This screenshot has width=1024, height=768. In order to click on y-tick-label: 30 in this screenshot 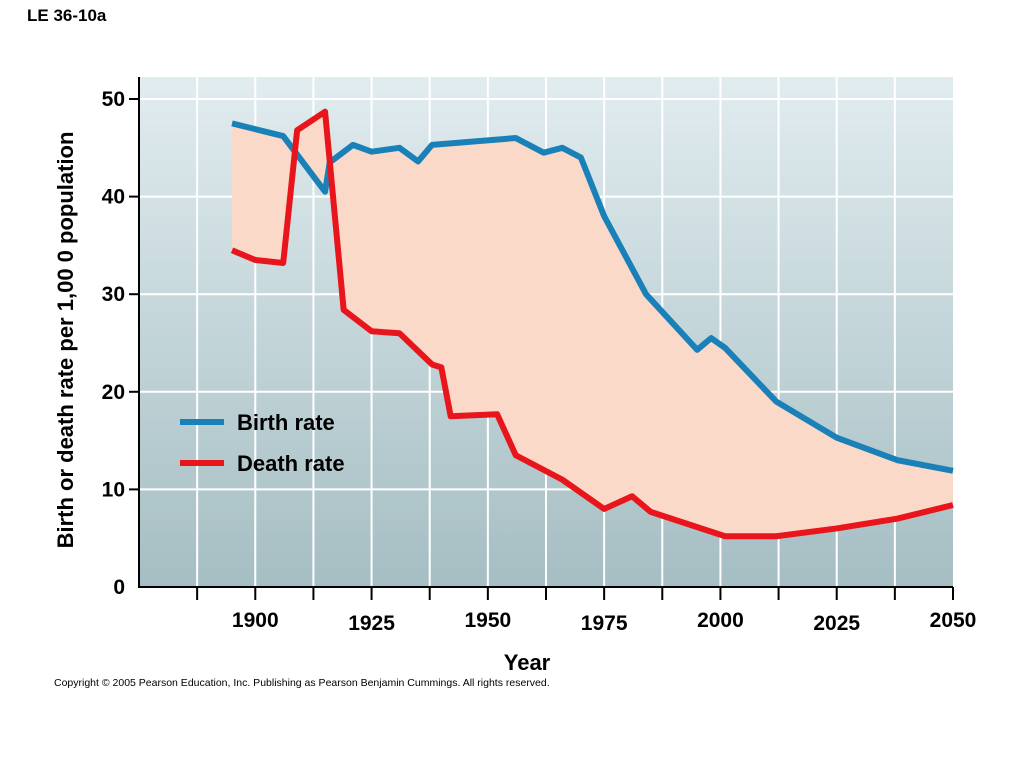, I will do `click(113, 294)`.